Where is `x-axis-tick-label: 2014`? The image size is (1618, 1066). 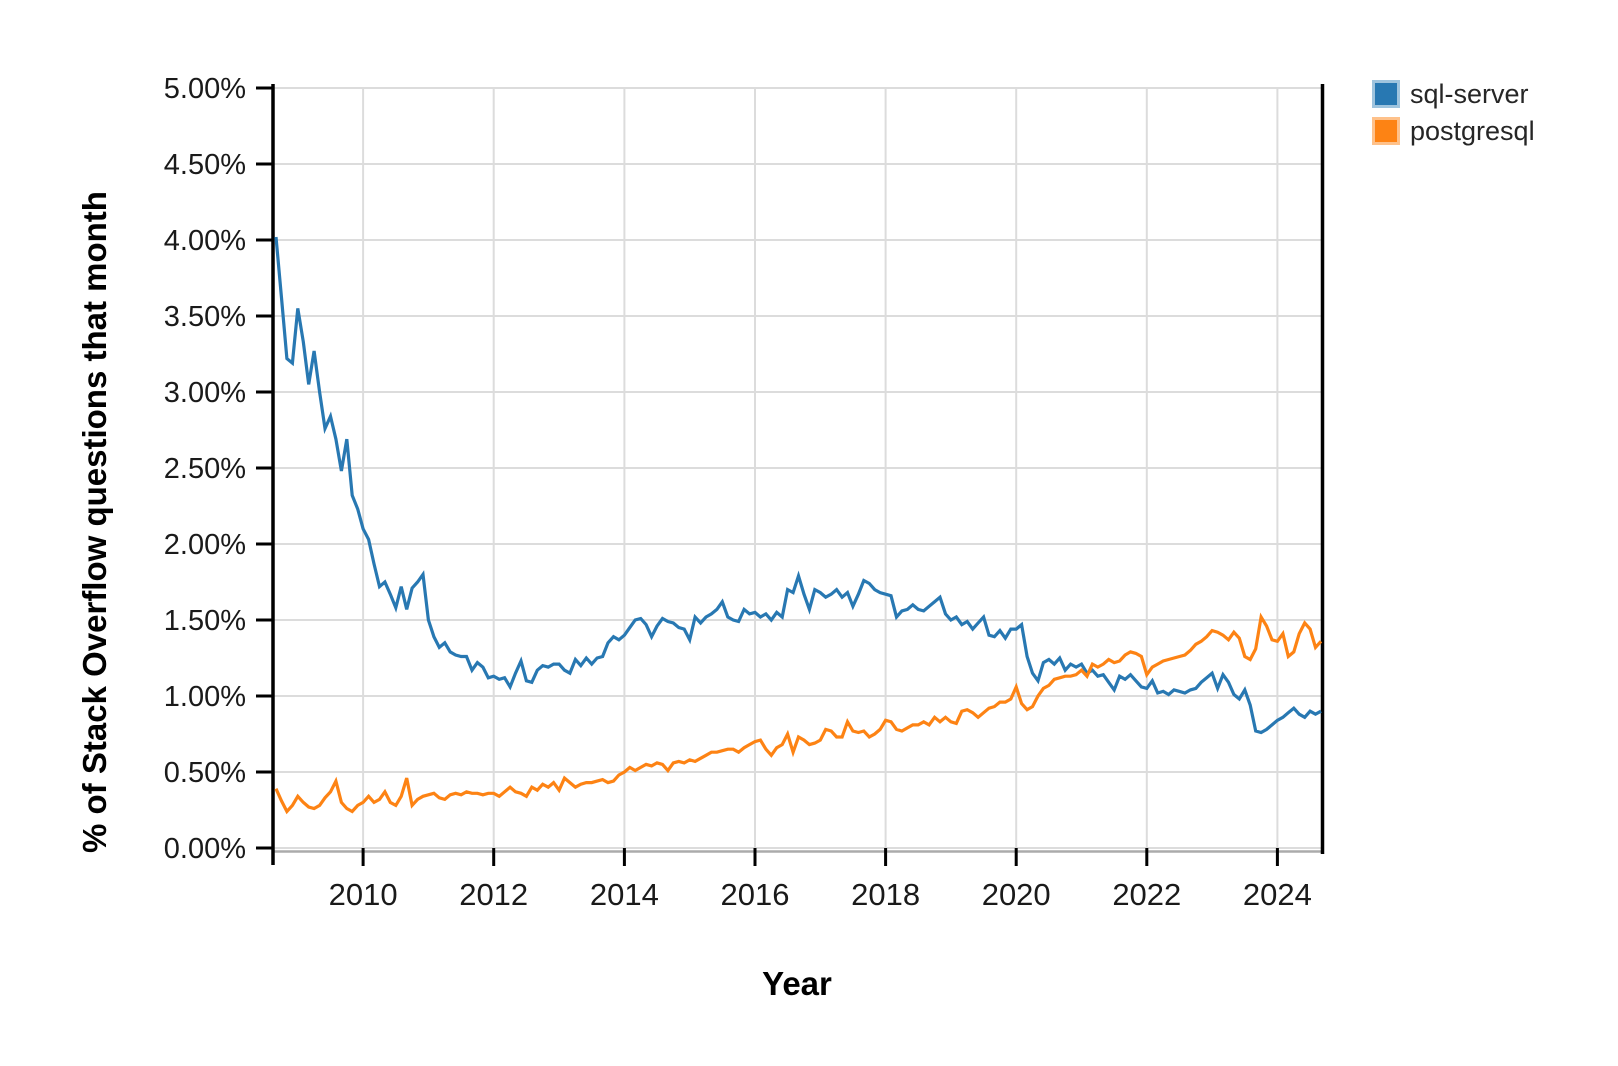 x-axis-tick-label: 2014 is located at coordinates (624, 894).